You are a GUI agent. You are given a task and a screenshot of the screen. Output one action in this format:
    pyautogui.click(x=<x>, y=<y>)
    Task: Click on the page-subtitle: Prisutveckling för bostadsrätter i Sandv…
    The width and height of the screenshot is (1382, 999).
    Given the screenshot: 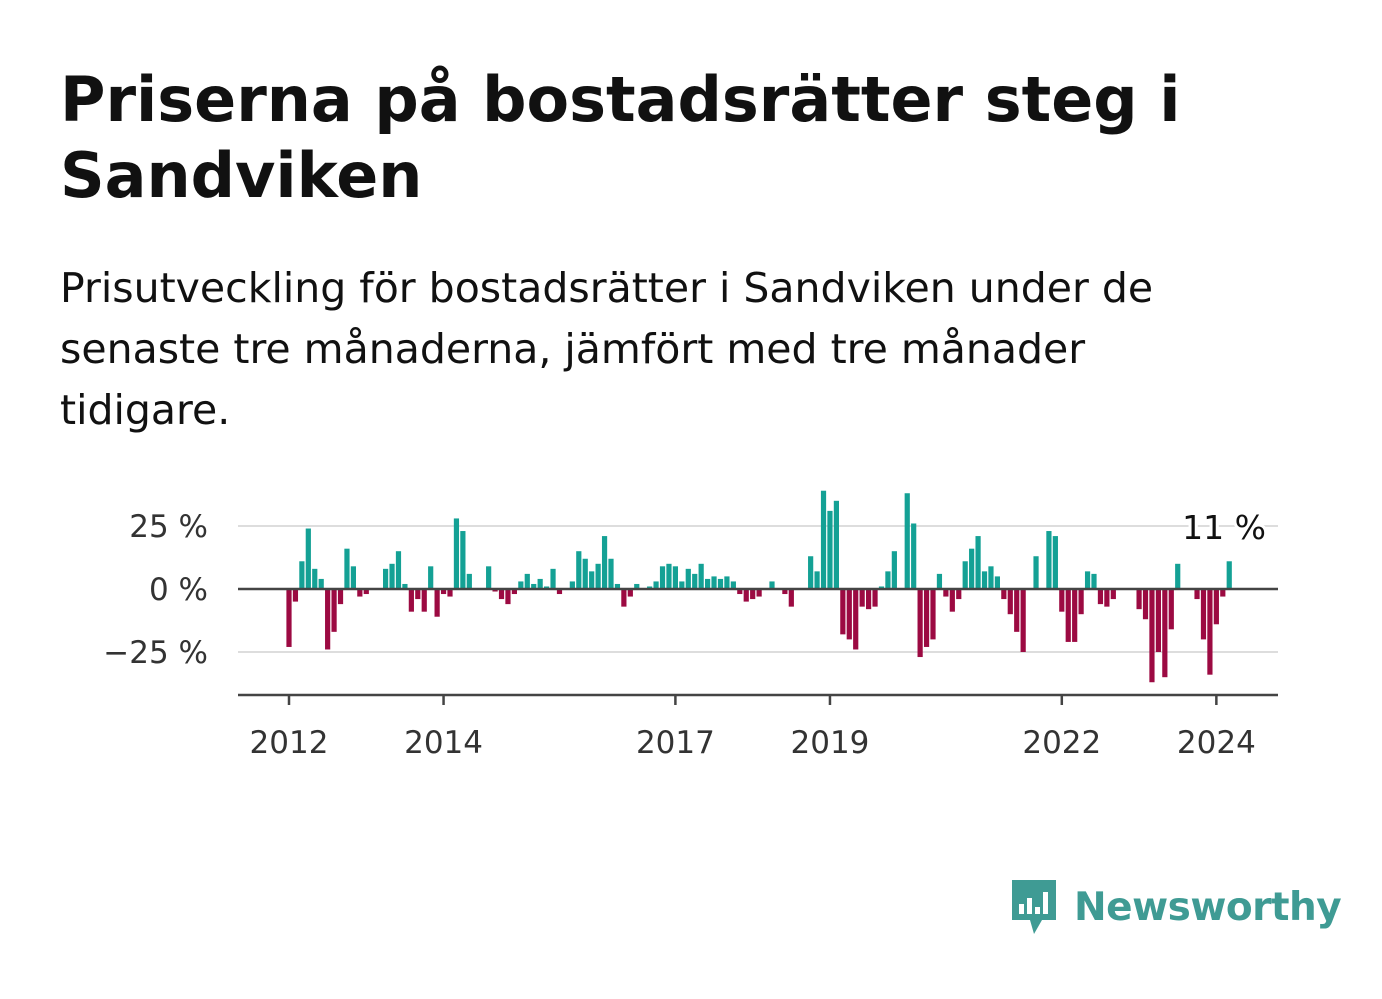 What is the action you would take?
    pyautogui.click(x=607, y=349)
    